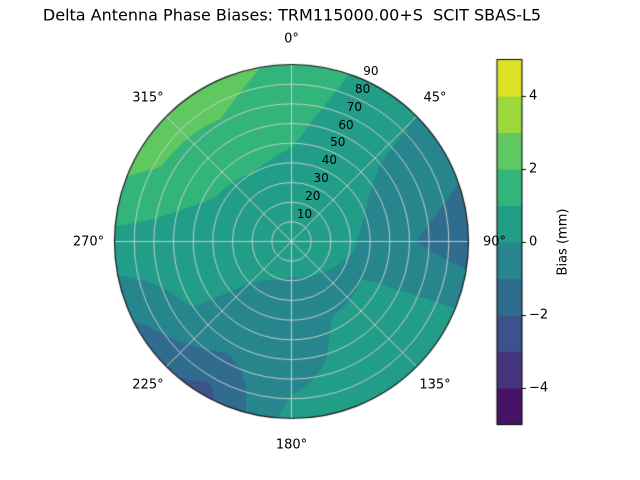 The height and width of the screenshot is (480, 640). I want to click on colorbar-tick-label: 4, so click(533, 96).